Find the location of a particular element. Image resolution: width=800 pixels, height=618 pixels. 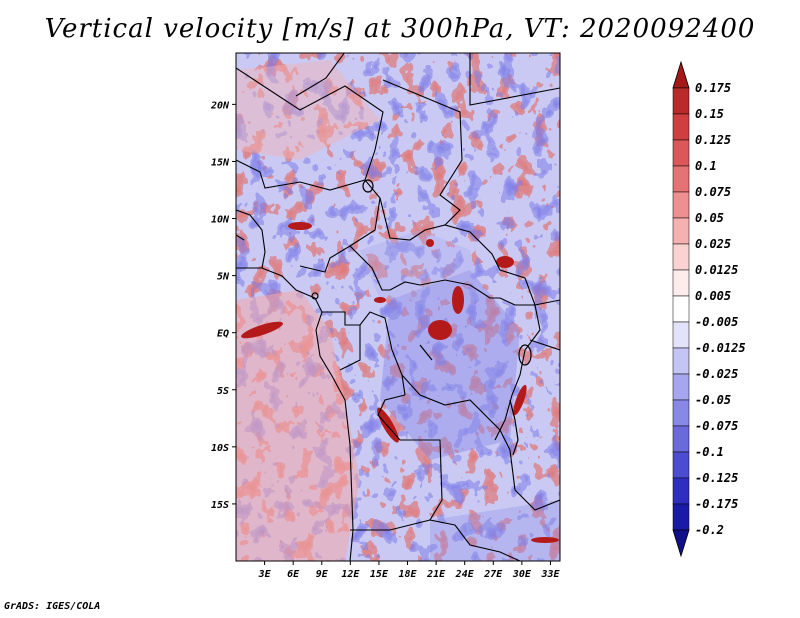

lon-tick-label: 21E is located at coordinates (436, 574).